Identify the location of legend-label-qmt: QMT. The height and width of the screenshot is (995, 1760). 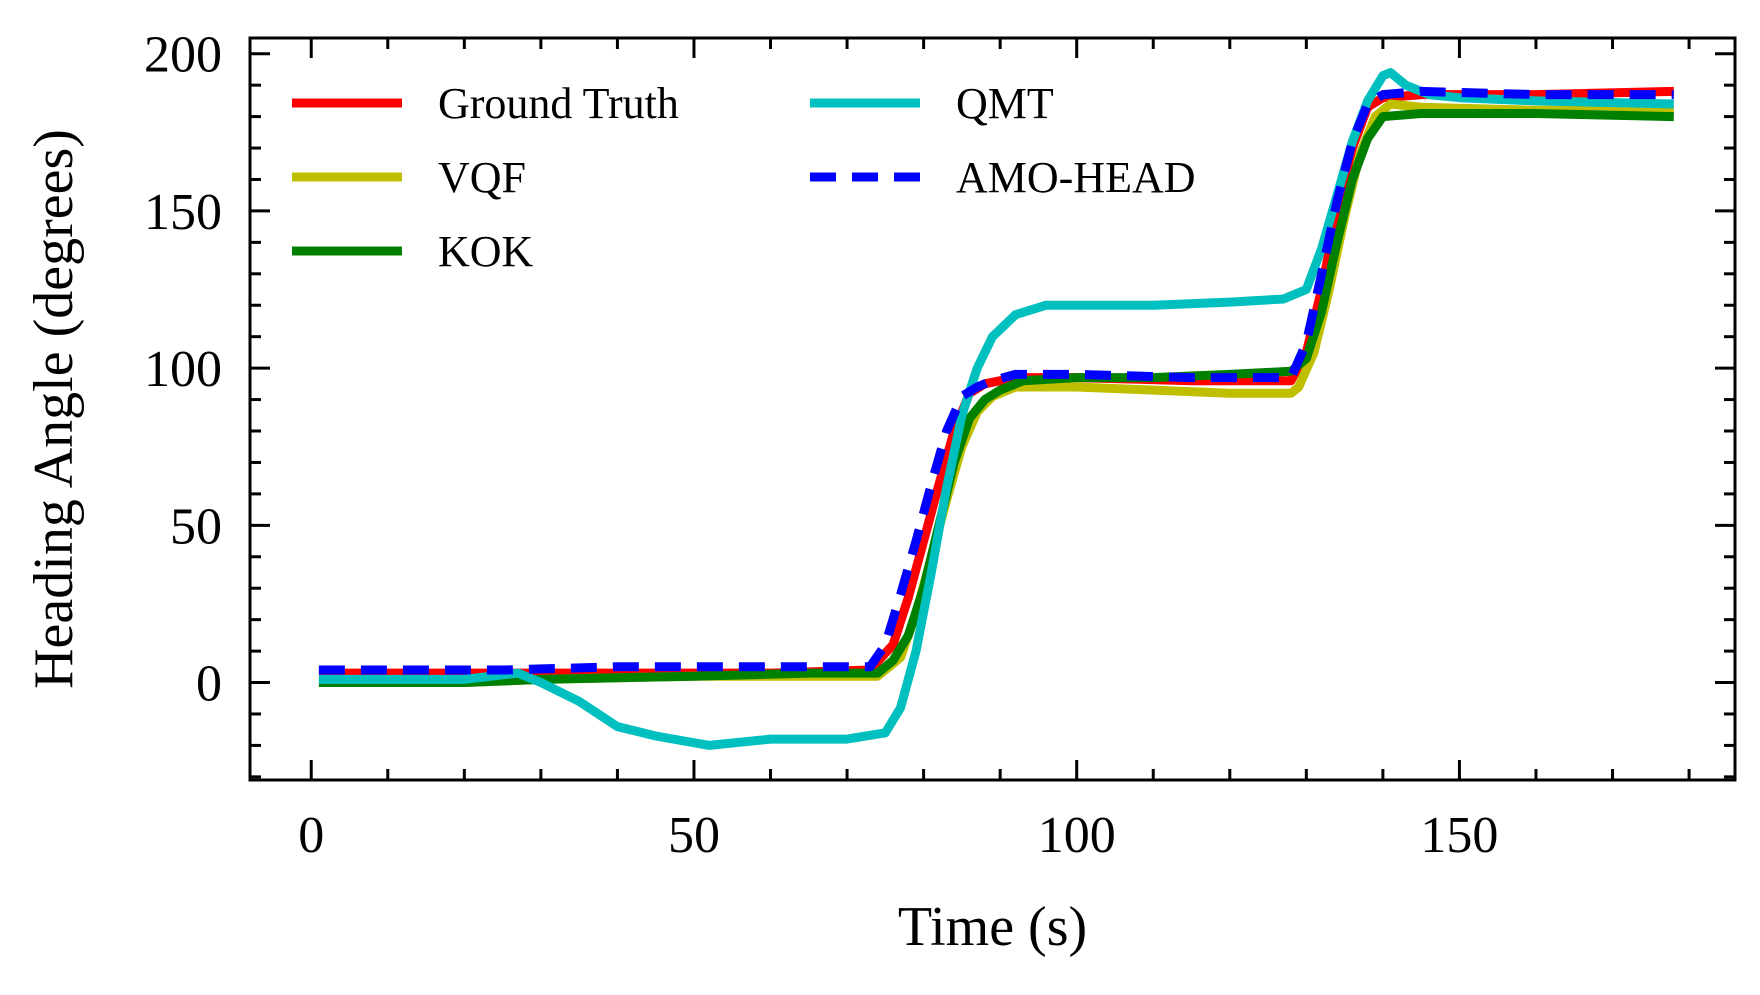
(1005, 103).